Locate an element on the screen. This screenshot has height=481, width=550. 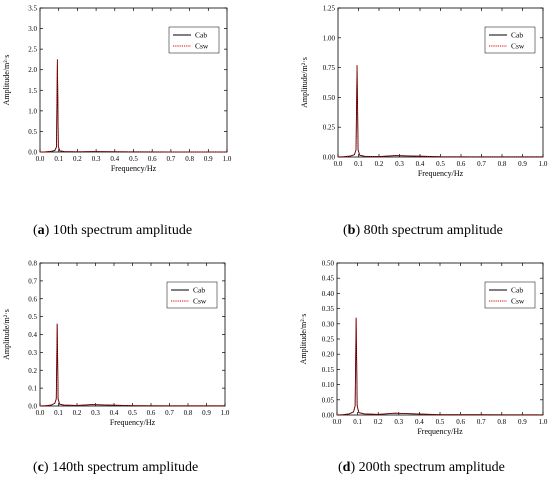
chart-caption-a: (a) 10th spectrum amplitude is located at coordinates (113, 230).